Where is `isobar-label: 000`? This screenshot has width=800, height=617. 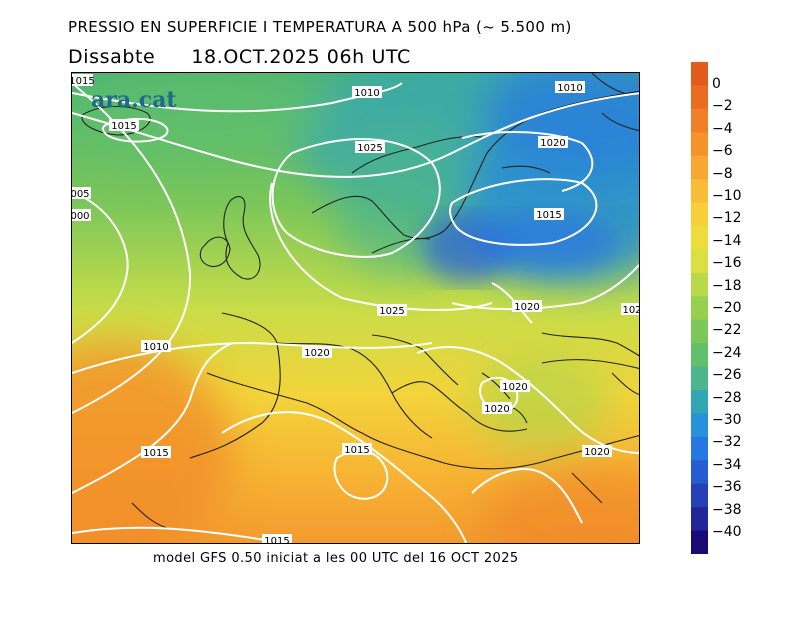 isobar-label: 000 is located at coordinates (81, 216).